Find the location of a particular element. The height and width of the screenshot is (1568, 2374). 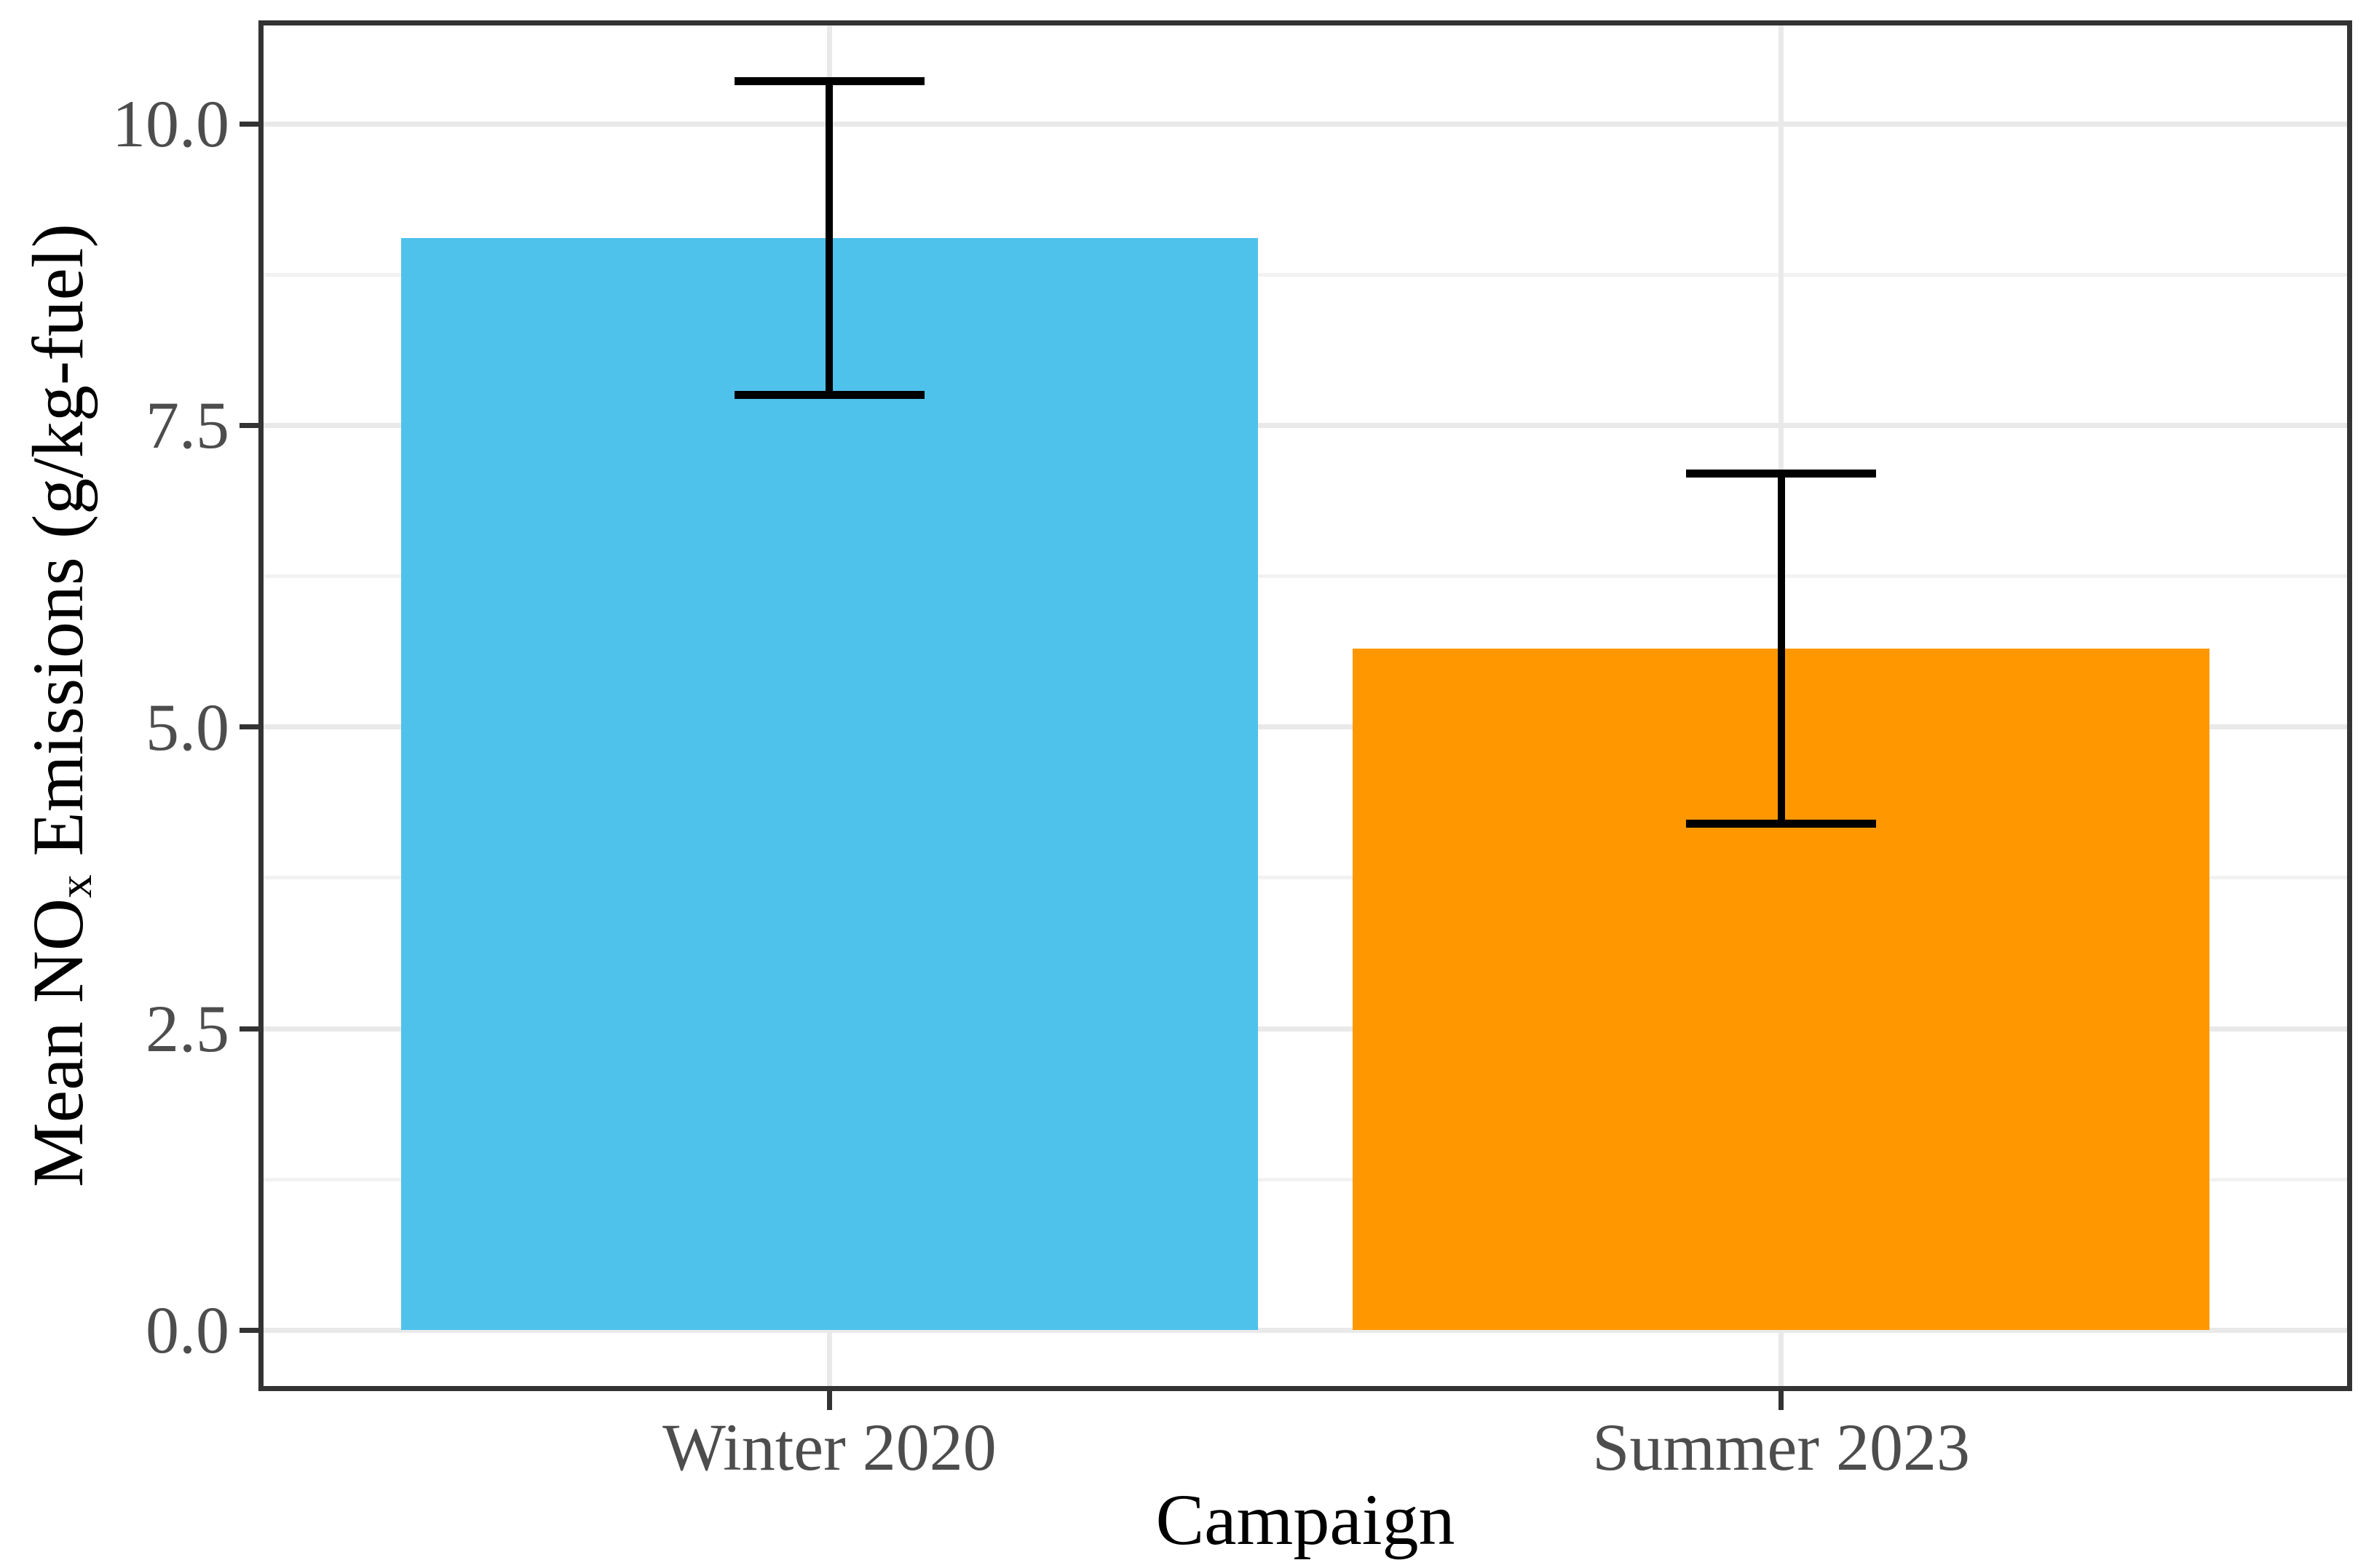

y-tick-label-7.5: 7.5 is located at coordinates (187, 425).